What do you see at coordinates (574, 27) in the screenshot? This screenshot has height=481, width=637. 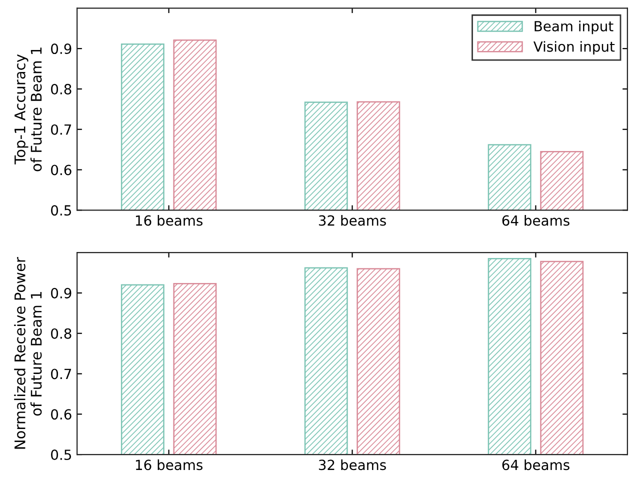 I see `legend-label: Beam input` at bounding box center [574, 27].